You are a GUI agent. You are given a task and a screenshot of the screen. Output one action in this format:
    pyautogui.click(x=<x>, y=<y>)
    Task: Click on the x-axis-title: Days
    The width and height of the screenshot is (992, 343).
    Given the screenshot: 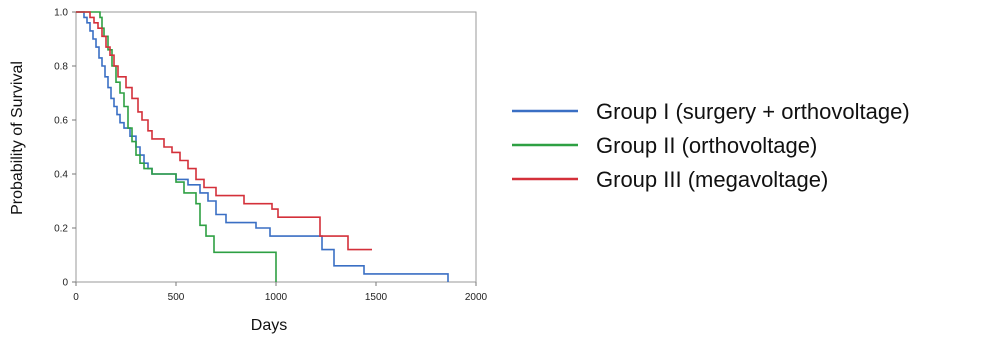 What is the action you would take?
    pyautogui.click(x=269, y=325)
    